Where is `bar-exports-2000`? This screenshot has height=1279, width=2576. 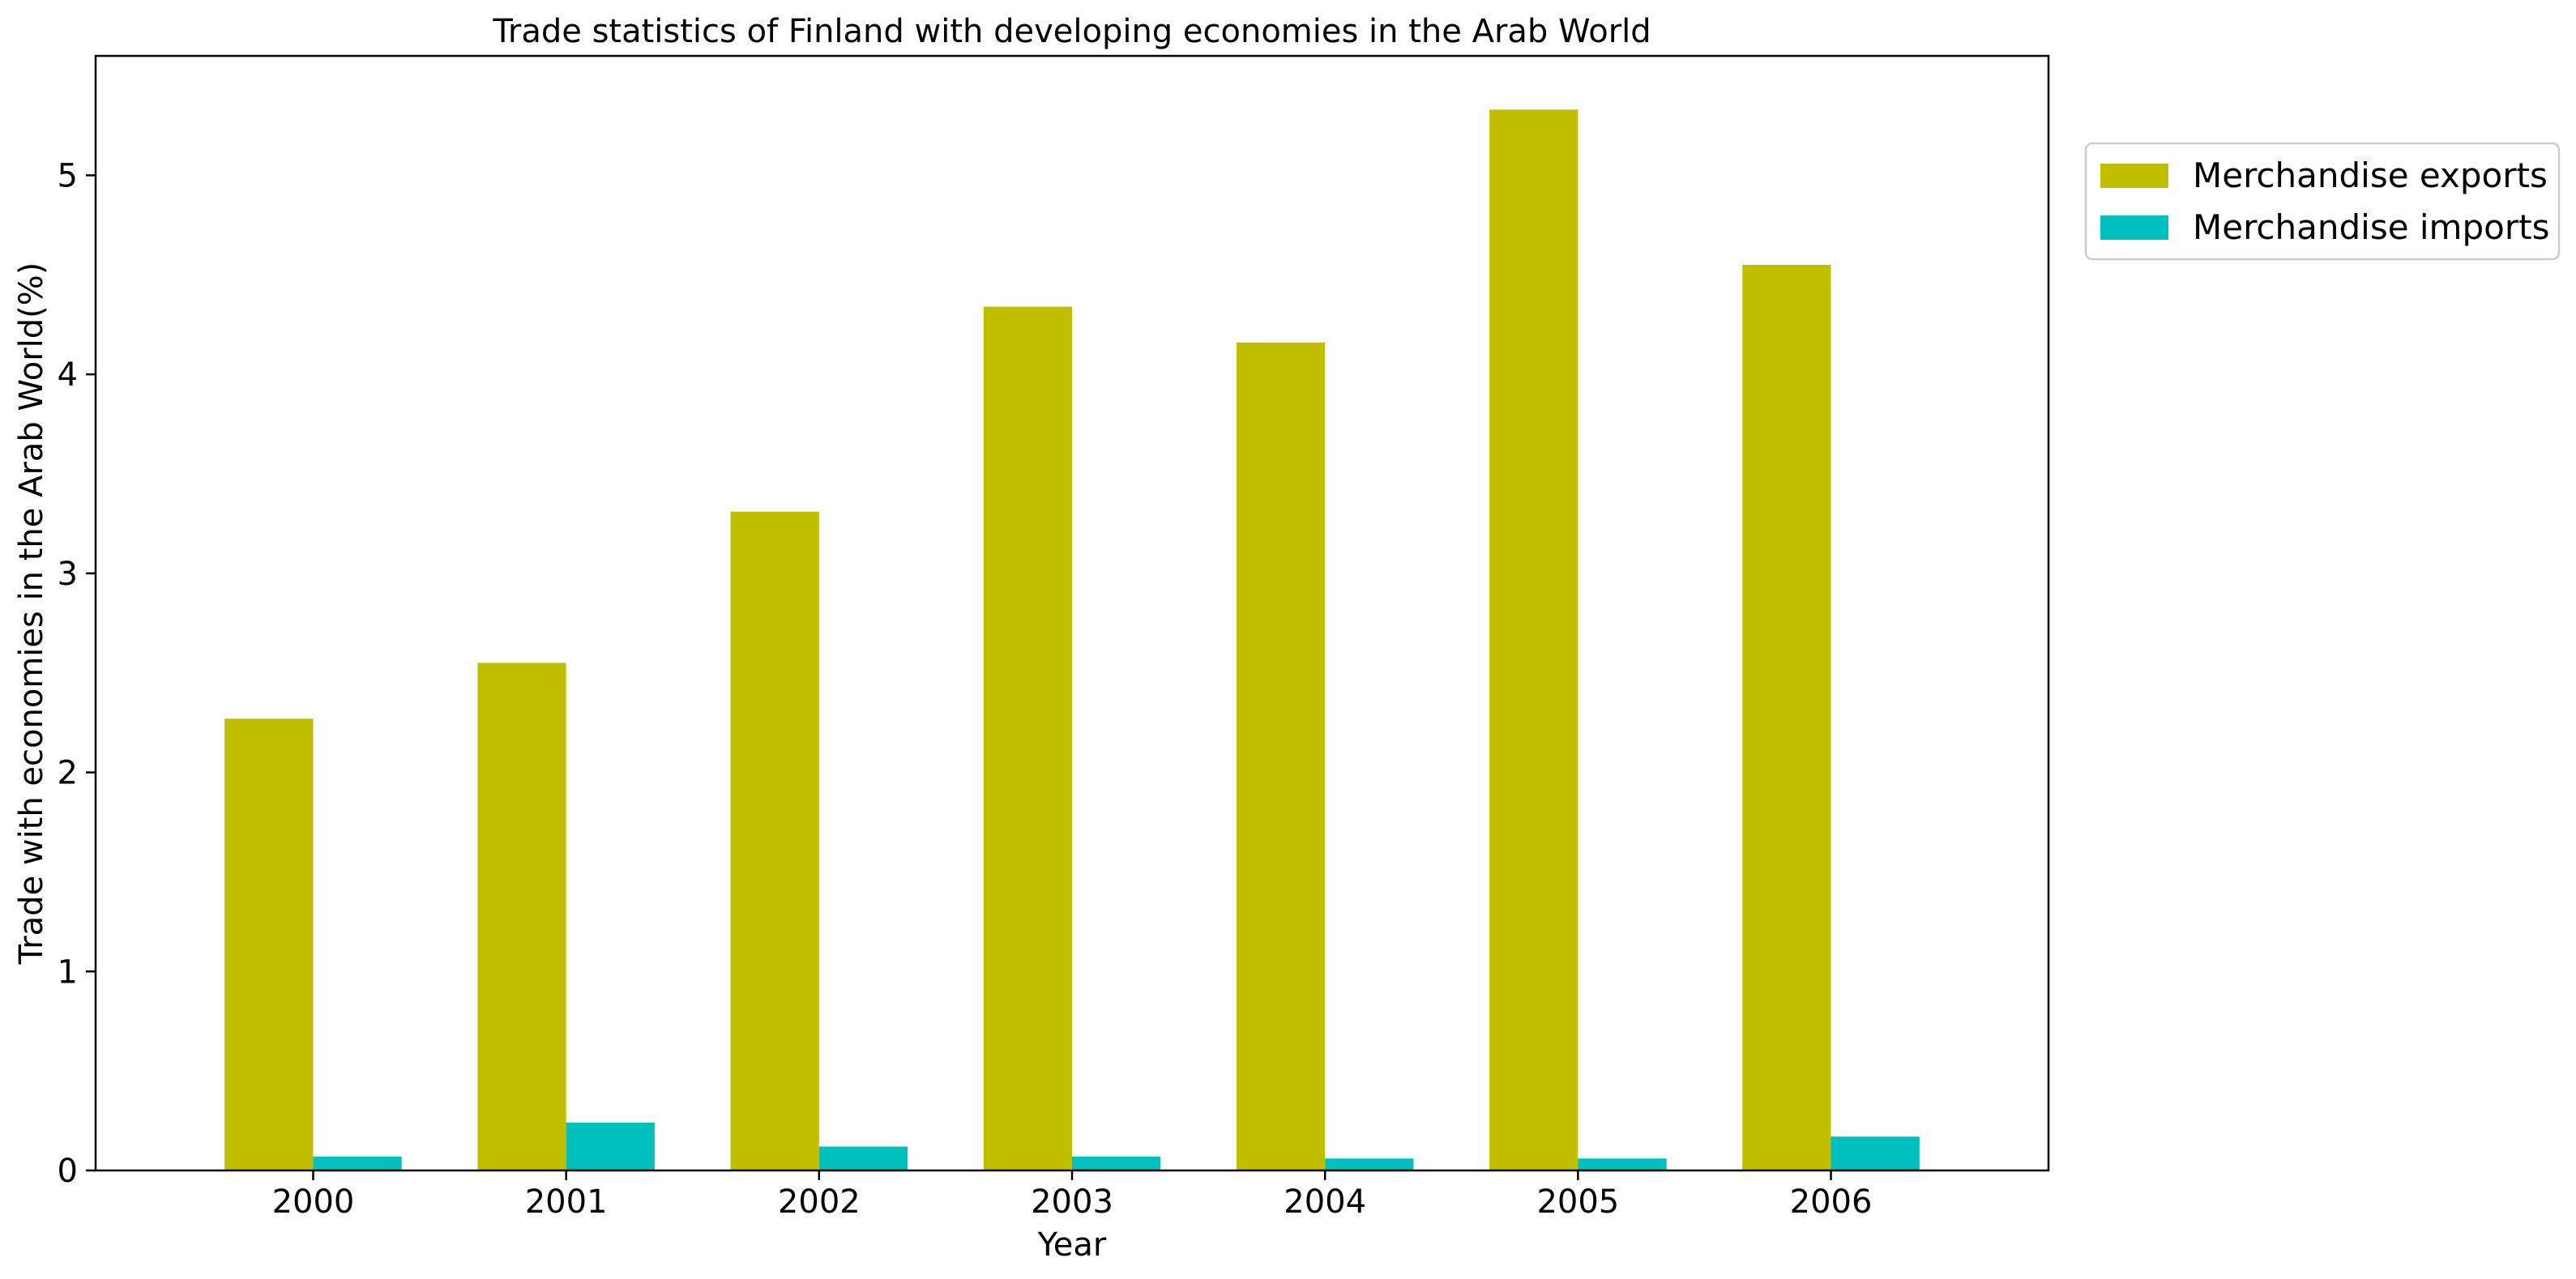 bar-exports-2000 is located at coordinates (269, 944).